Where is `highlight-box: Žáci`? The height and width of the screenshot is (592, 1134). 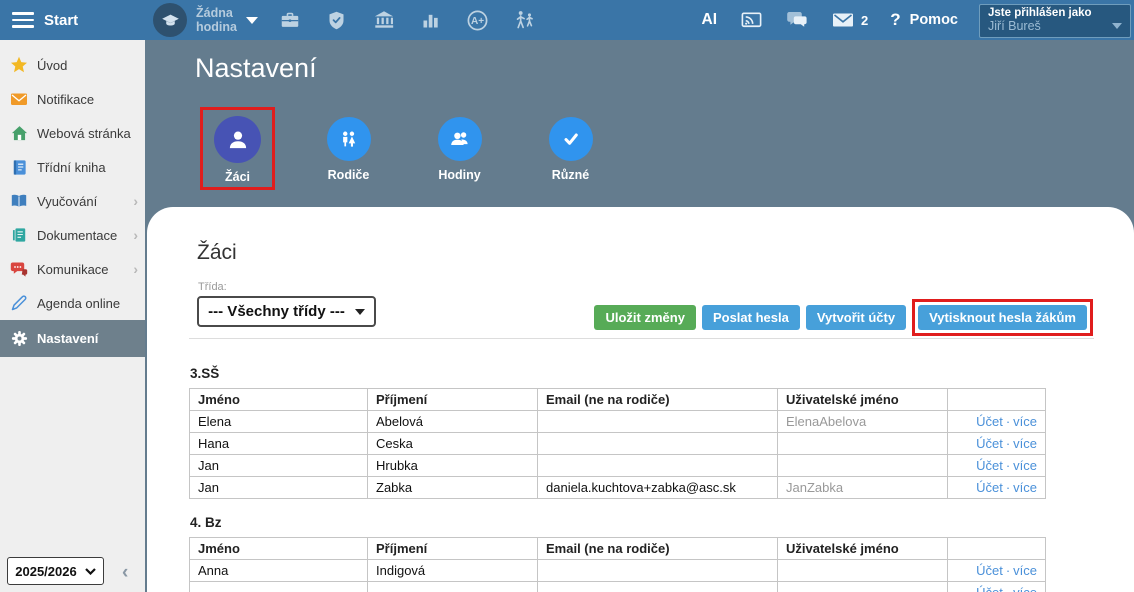 highlight-box: Žáci is located at coordinates (237, 148).